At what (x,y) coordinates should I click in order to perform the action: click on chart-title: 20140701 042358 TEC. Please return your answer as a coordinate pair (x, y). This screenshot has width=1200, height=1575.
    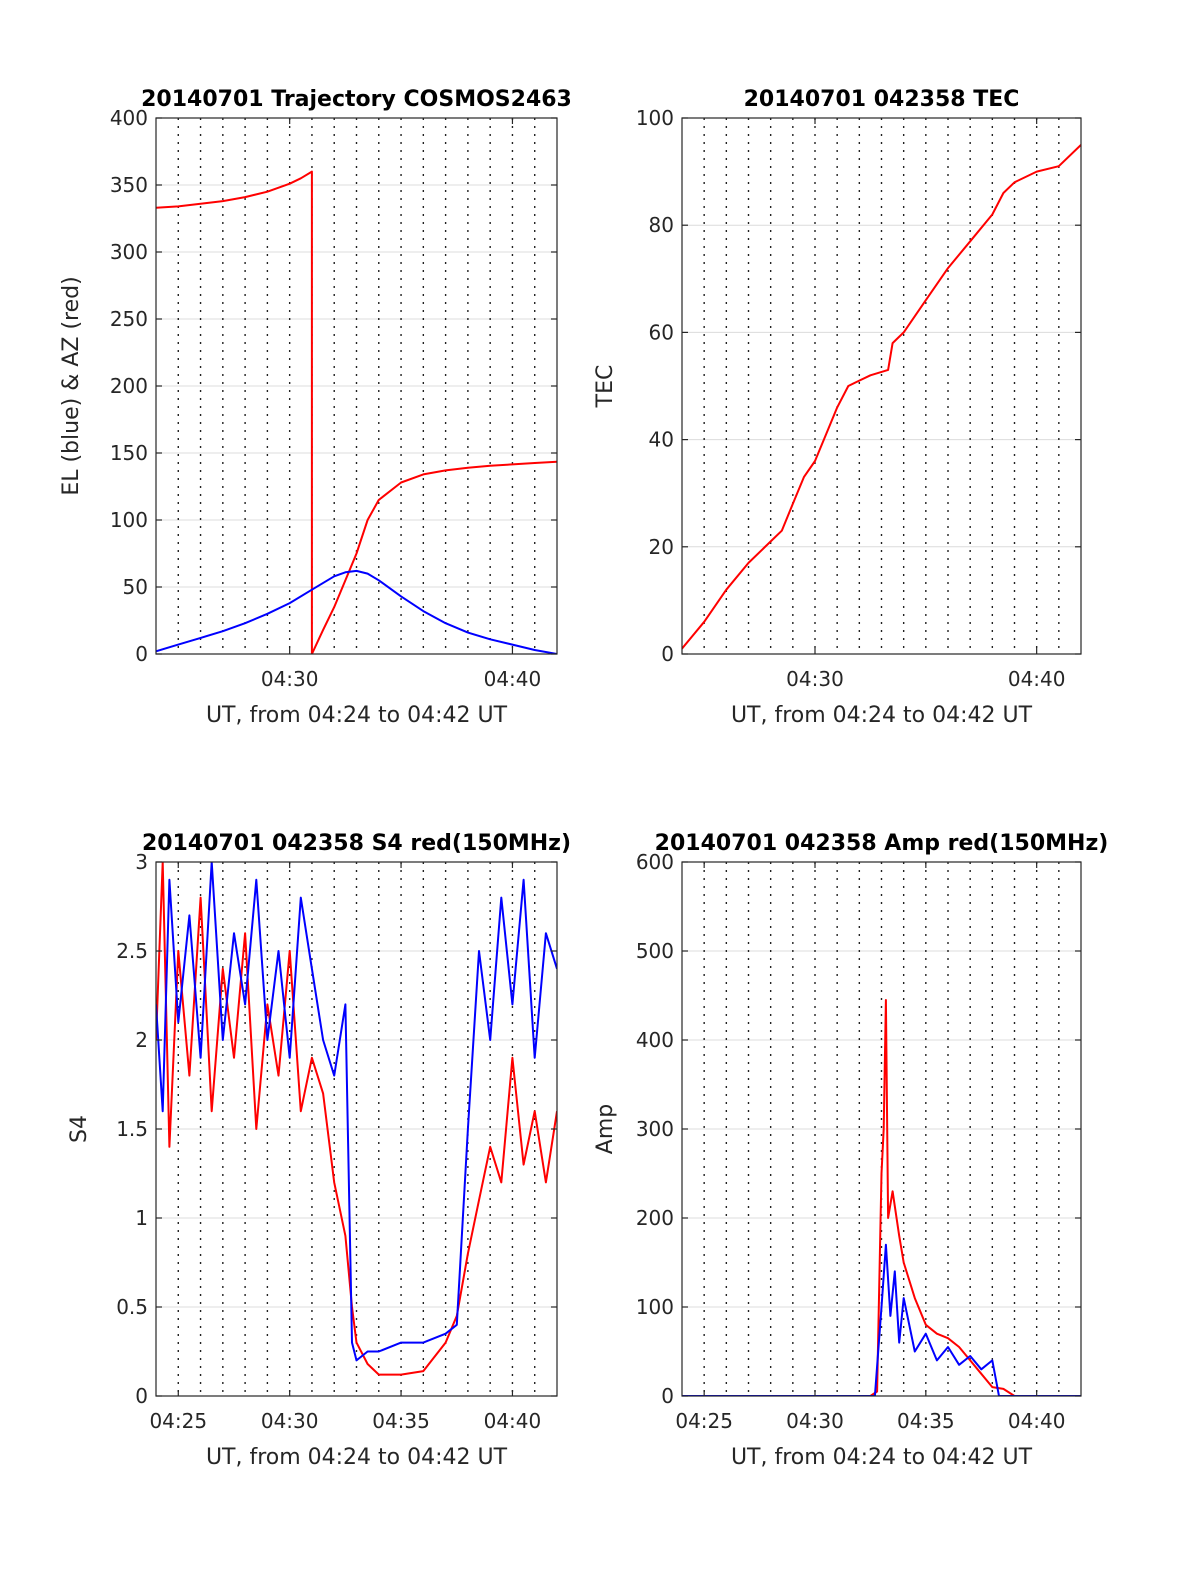
    Looking at the image, I should click on (882, 99).